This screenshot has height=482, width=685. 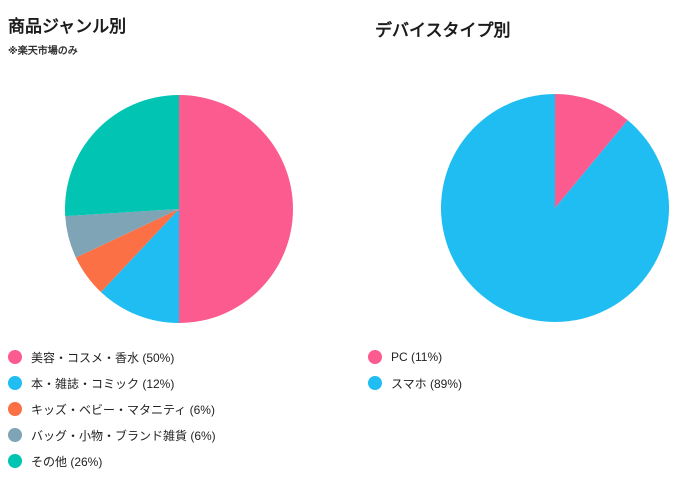 I want to click on legend-label: その他 (26%), so click(x=67, y=461).